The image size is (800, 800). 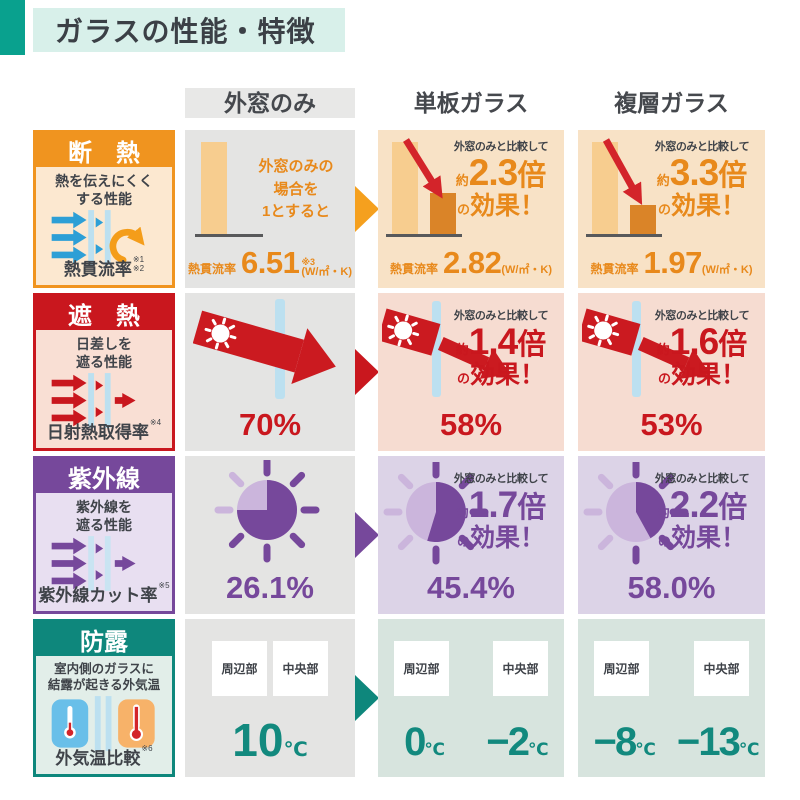 What do you see at coordinates (671, 424) in the screenshot?
I see `solar-gain-double: 53%` at bounding box center [671, 424].